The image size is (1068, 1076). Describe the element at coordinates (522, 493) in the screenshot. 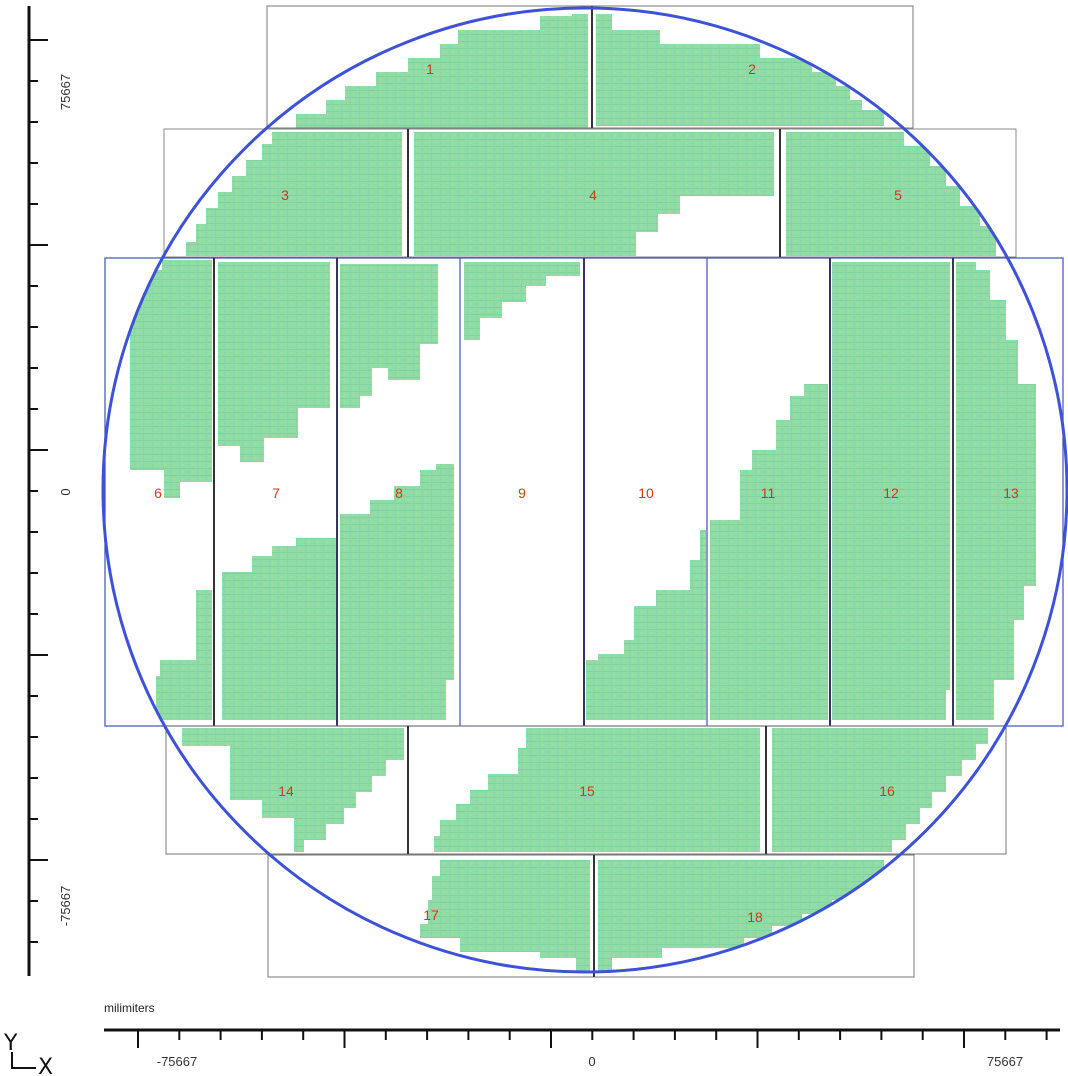

I see `region-label-9: 9` at that location.